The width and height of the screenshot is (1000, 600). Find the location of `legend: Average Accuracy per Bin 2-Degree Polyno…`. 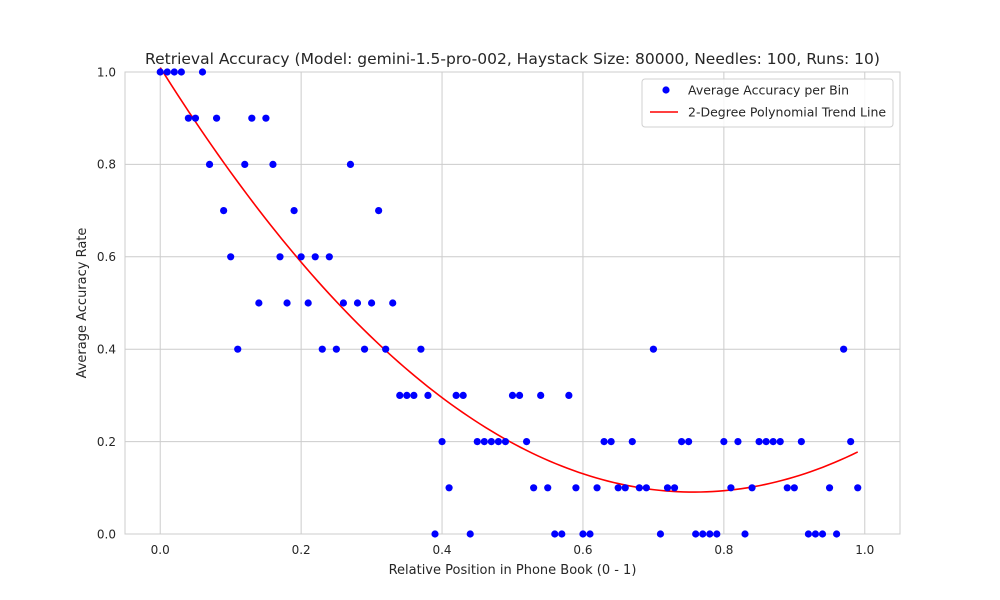

legend: Average Accuracy per Bin 2-Degree Polyno… is located at coordinates (767, 103).